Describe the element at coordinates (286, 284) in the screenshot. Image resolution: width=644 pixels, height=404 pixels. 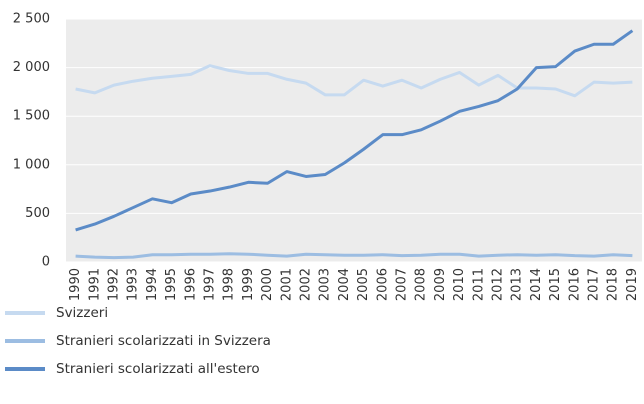
I see `x-tick-label: 2001` at that location.